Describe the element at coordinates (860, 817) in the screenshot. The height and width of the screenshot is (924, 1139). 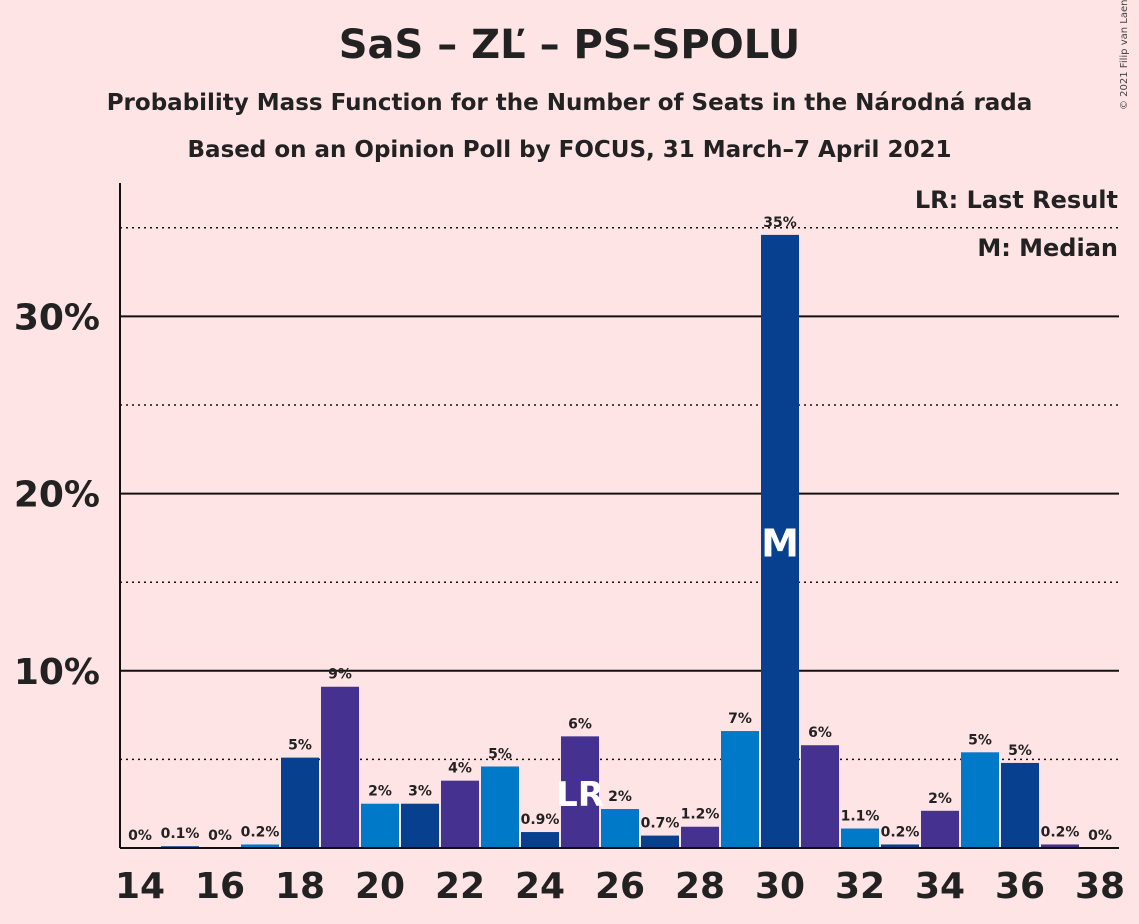
I see `bar-value-label: 1.1%` at that location.